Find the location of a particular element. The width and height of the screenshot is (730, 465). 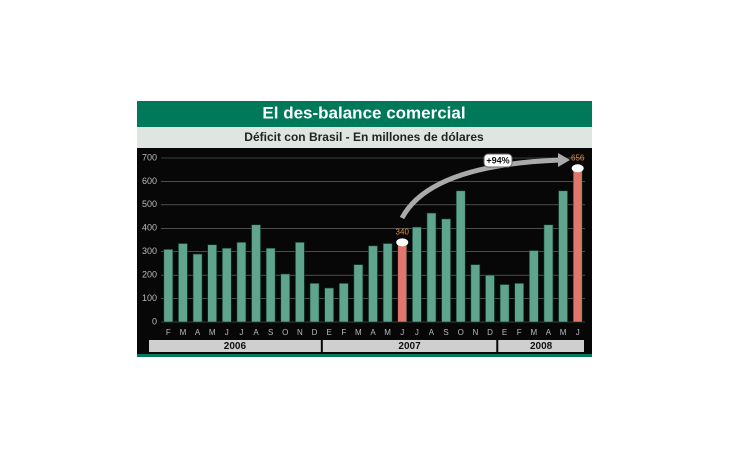

annotation: +94% is located at coordinates (497, 160).